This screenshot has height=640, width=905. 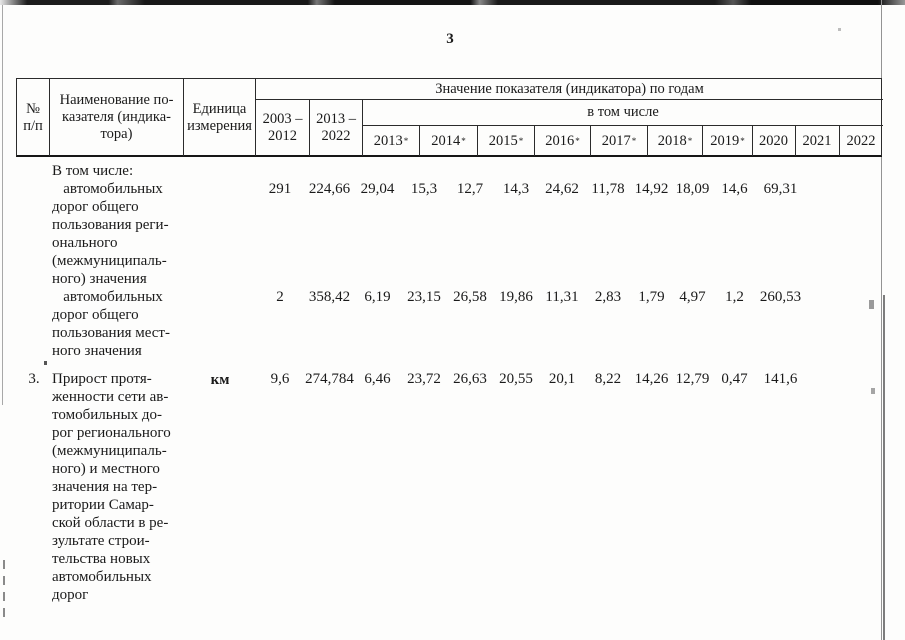 I want to click on year-label: 2018, so click(x=672, y=140).